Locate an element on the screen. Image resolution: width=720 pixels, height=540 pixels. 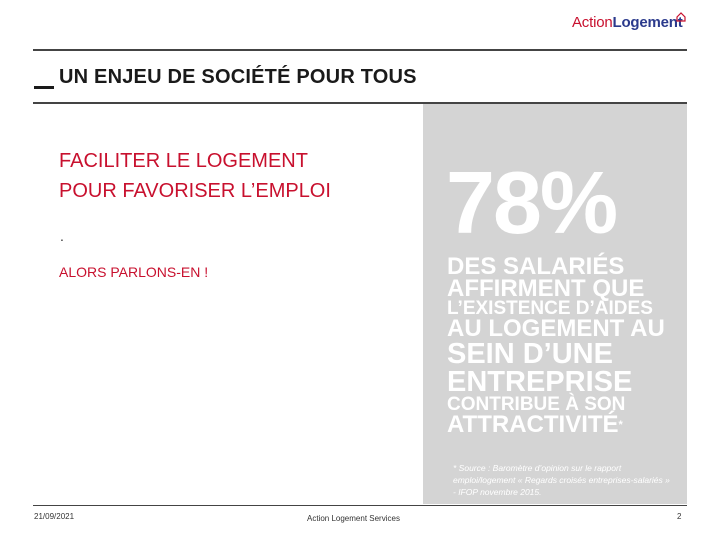
brand-logo: ActionLogement is located at coordinates (627, 22).